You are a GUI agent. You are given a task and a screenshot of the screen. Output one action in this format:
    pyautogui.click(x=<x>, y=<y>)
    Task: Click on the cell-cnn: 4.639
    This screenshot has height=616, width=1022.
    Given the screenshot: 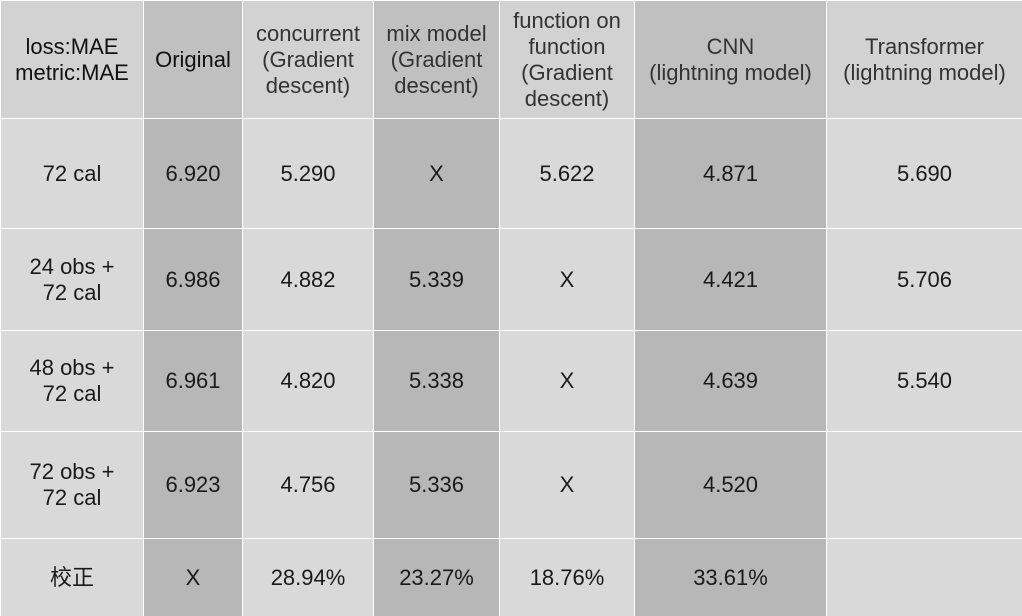 What is the action you would take?
    pyautogui.click(x=730, y=381)
    